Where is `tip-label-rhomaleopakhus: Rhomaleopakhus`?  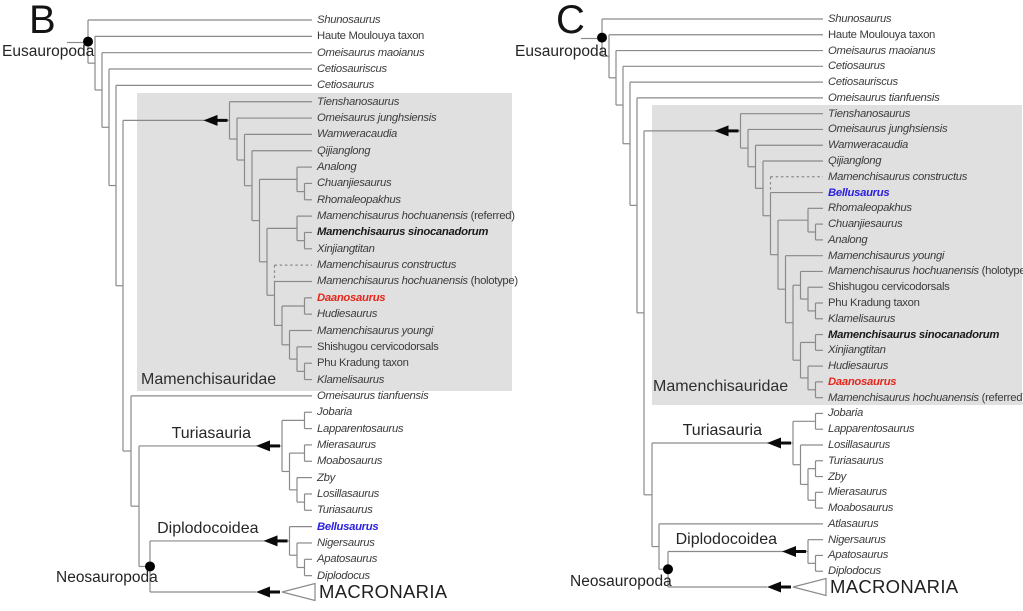
tip-label-rhomaleopakhus: Rhomaleopakhus is located at coordinates (870, 208).